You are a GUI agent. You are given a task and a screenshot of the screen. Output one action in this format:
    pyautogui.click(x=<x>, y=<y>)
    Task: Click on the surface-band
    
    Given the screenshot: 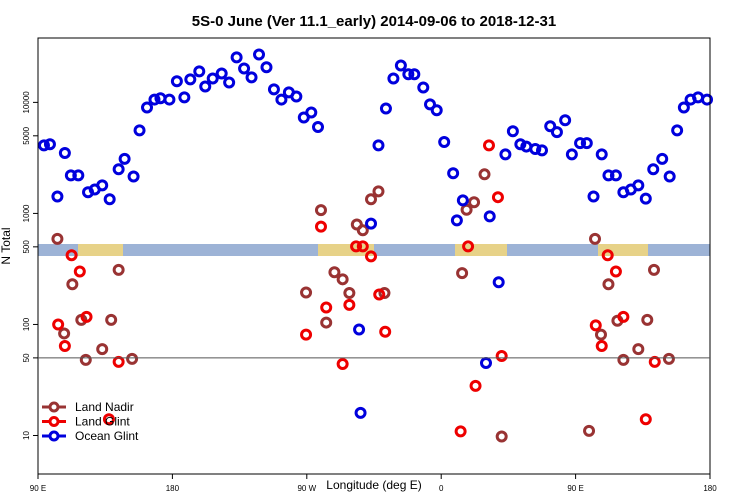 What is the action you would take?
    pyautogui.click(x=374, y=250)
    